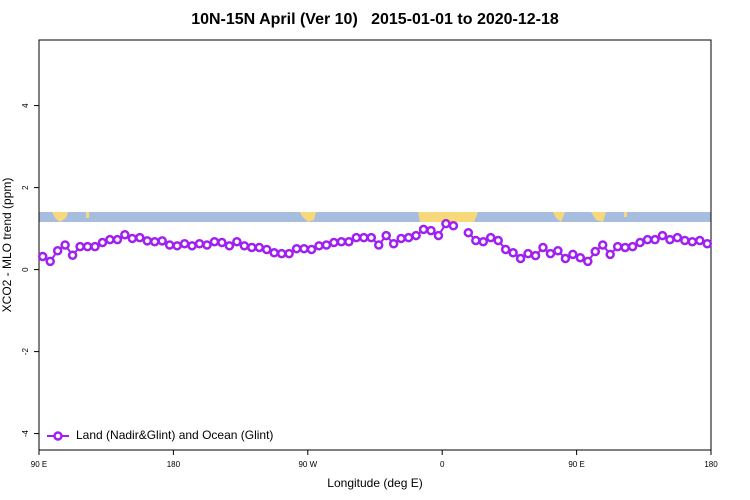  I want to click on legend-marker, so click(58, 436).